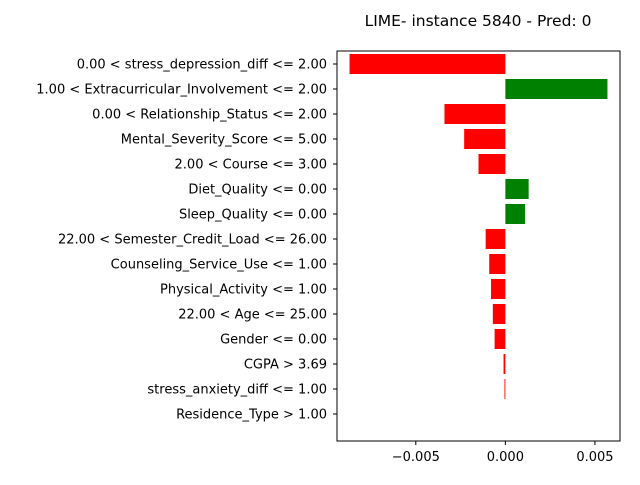 This screenshot has width=640, height=485. Describe the element at coordinates (192, 240) in the screenshot. I see `y-tick-label-7: 22.00 < Semester_Credit_Load <= 26.00` at that location.